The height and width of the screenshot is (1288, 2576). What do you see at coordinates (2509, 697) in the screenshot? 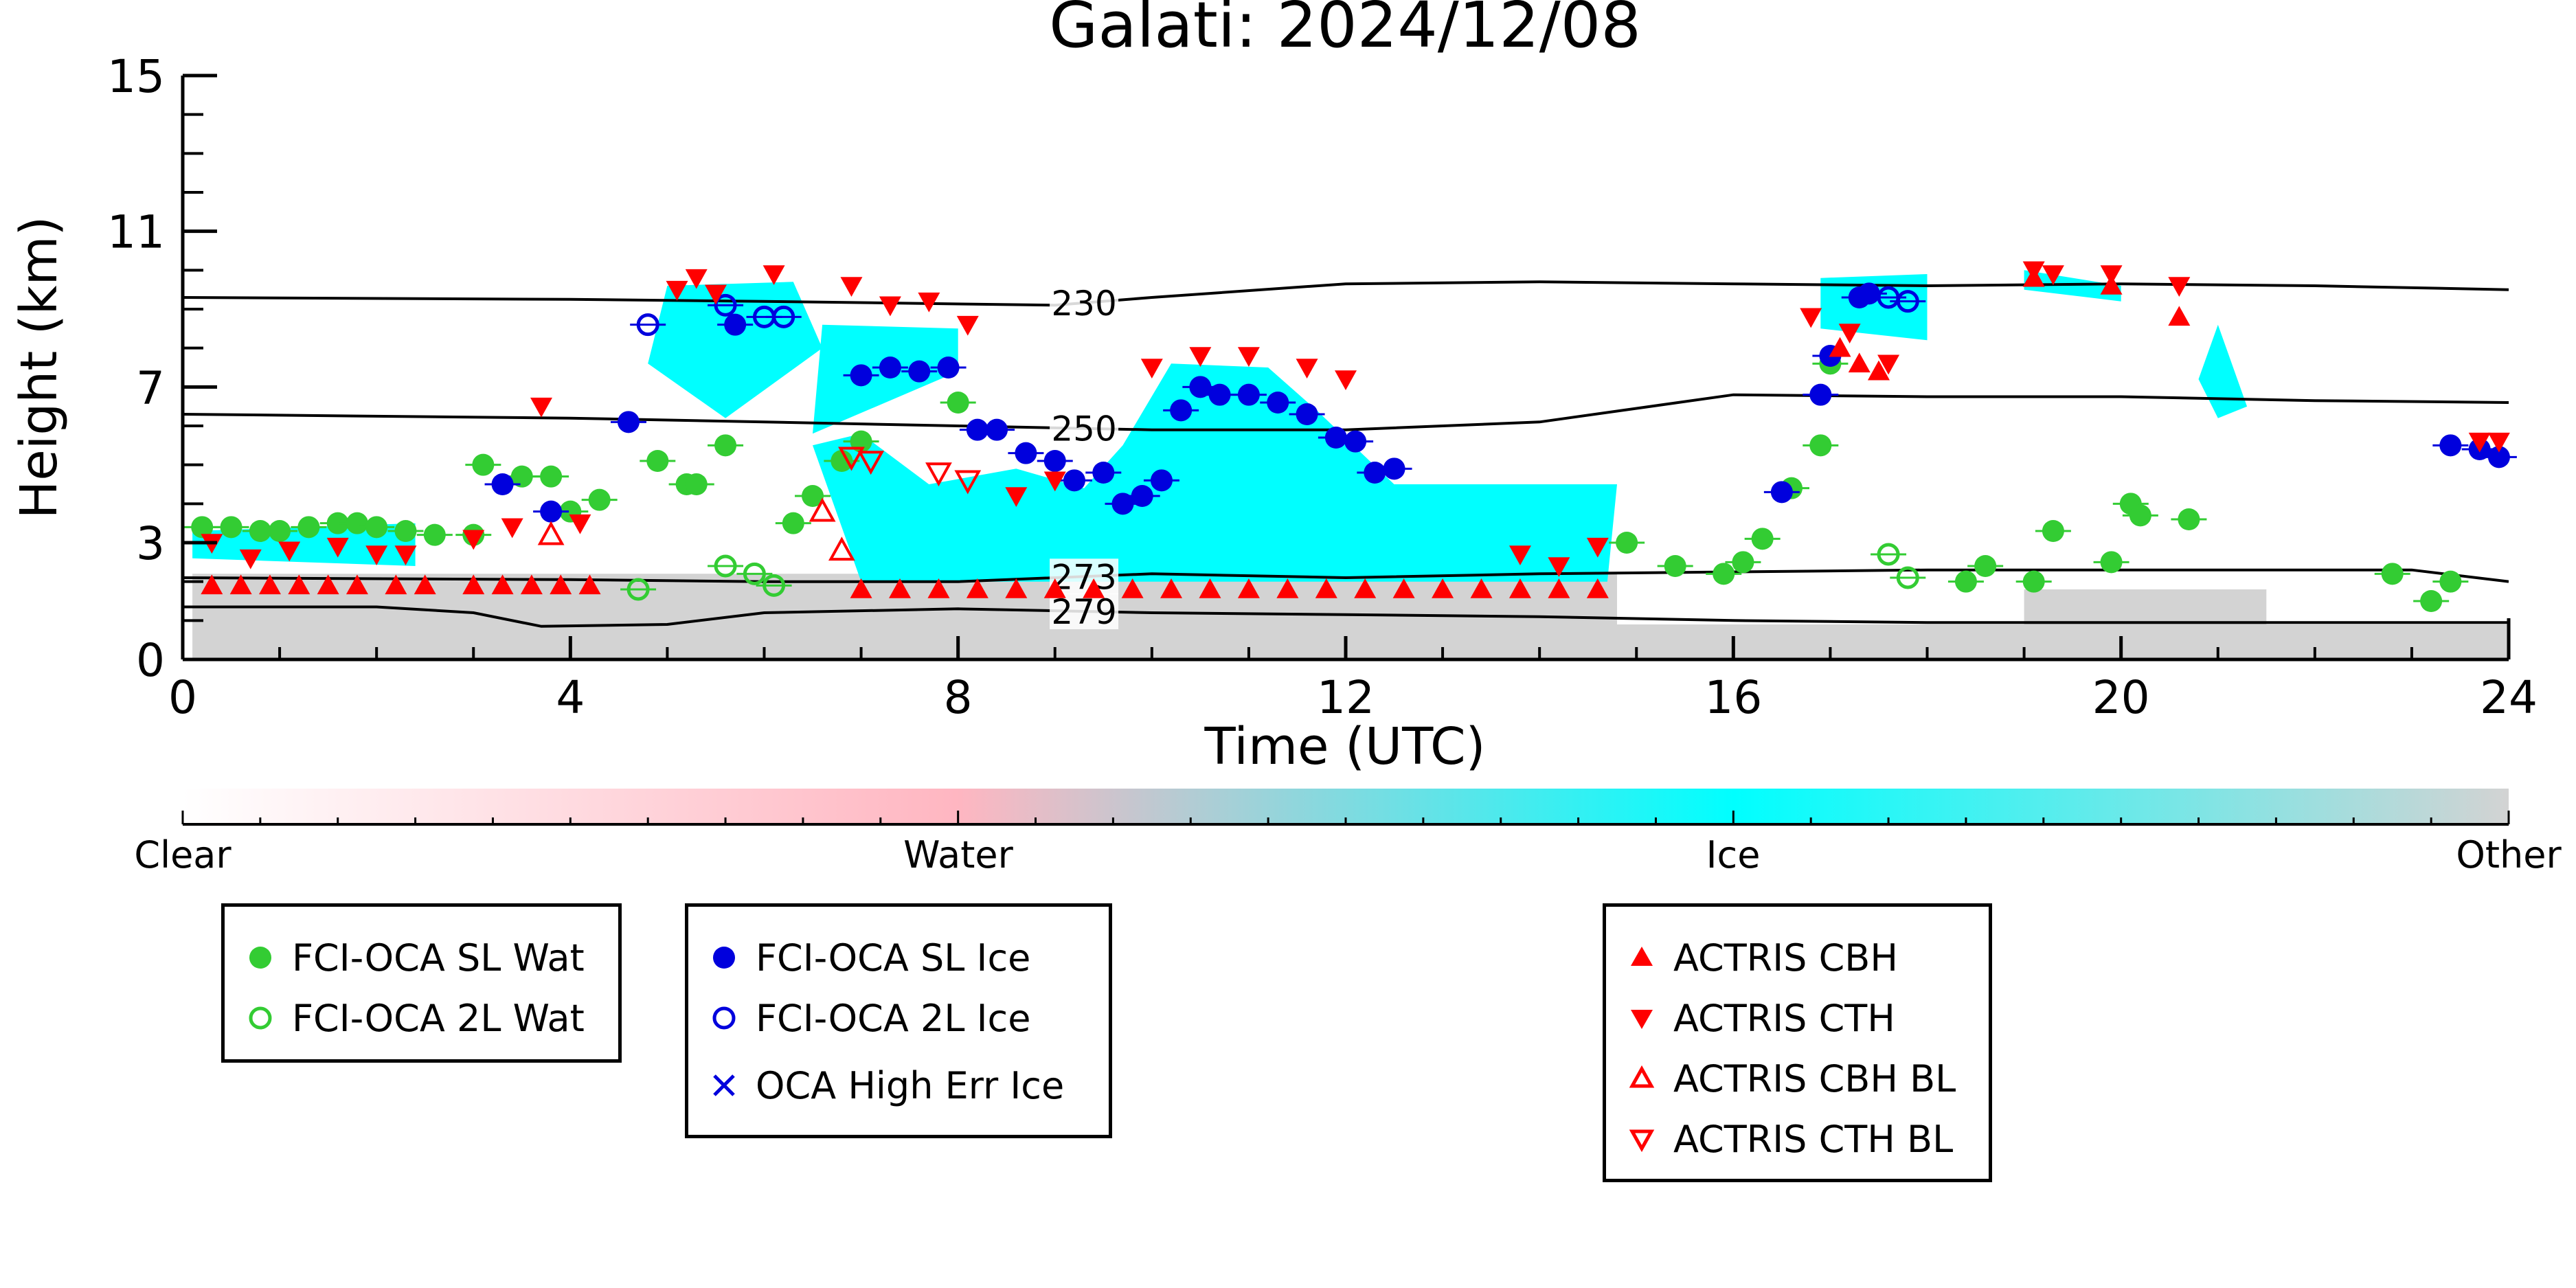
I see `x-tick-label: 24` at bounding box center [2509, 697].